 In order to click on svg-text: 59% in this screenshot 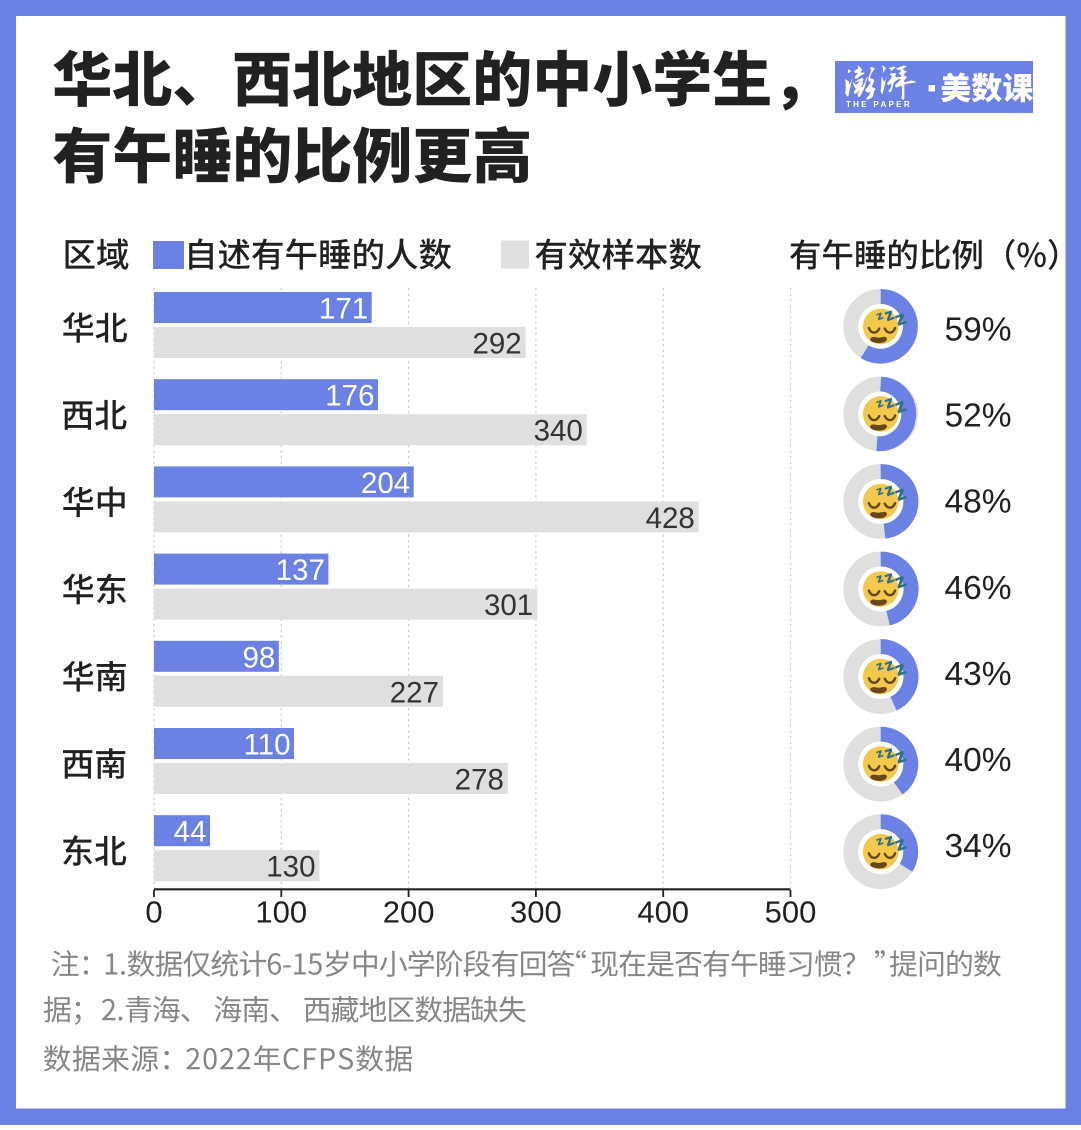, I will do `click(978, 330)`.